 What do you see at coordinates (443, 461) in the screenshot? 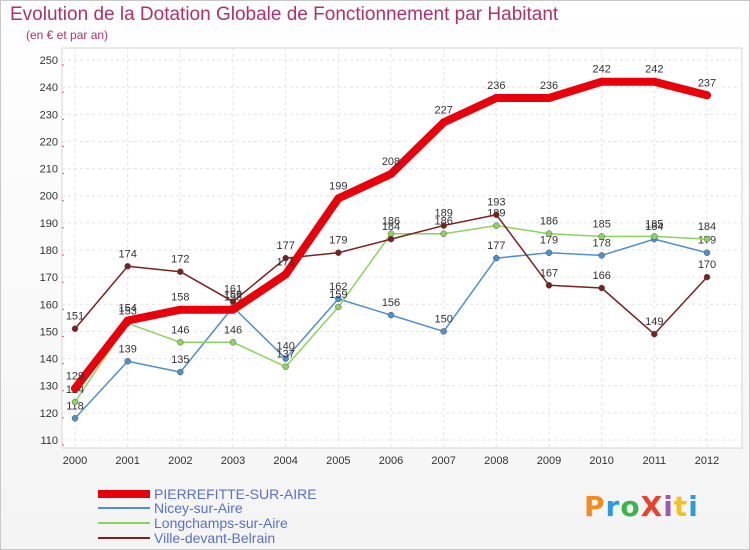
I see `x-tick-label: 2007` at bounding box center [443, 461].